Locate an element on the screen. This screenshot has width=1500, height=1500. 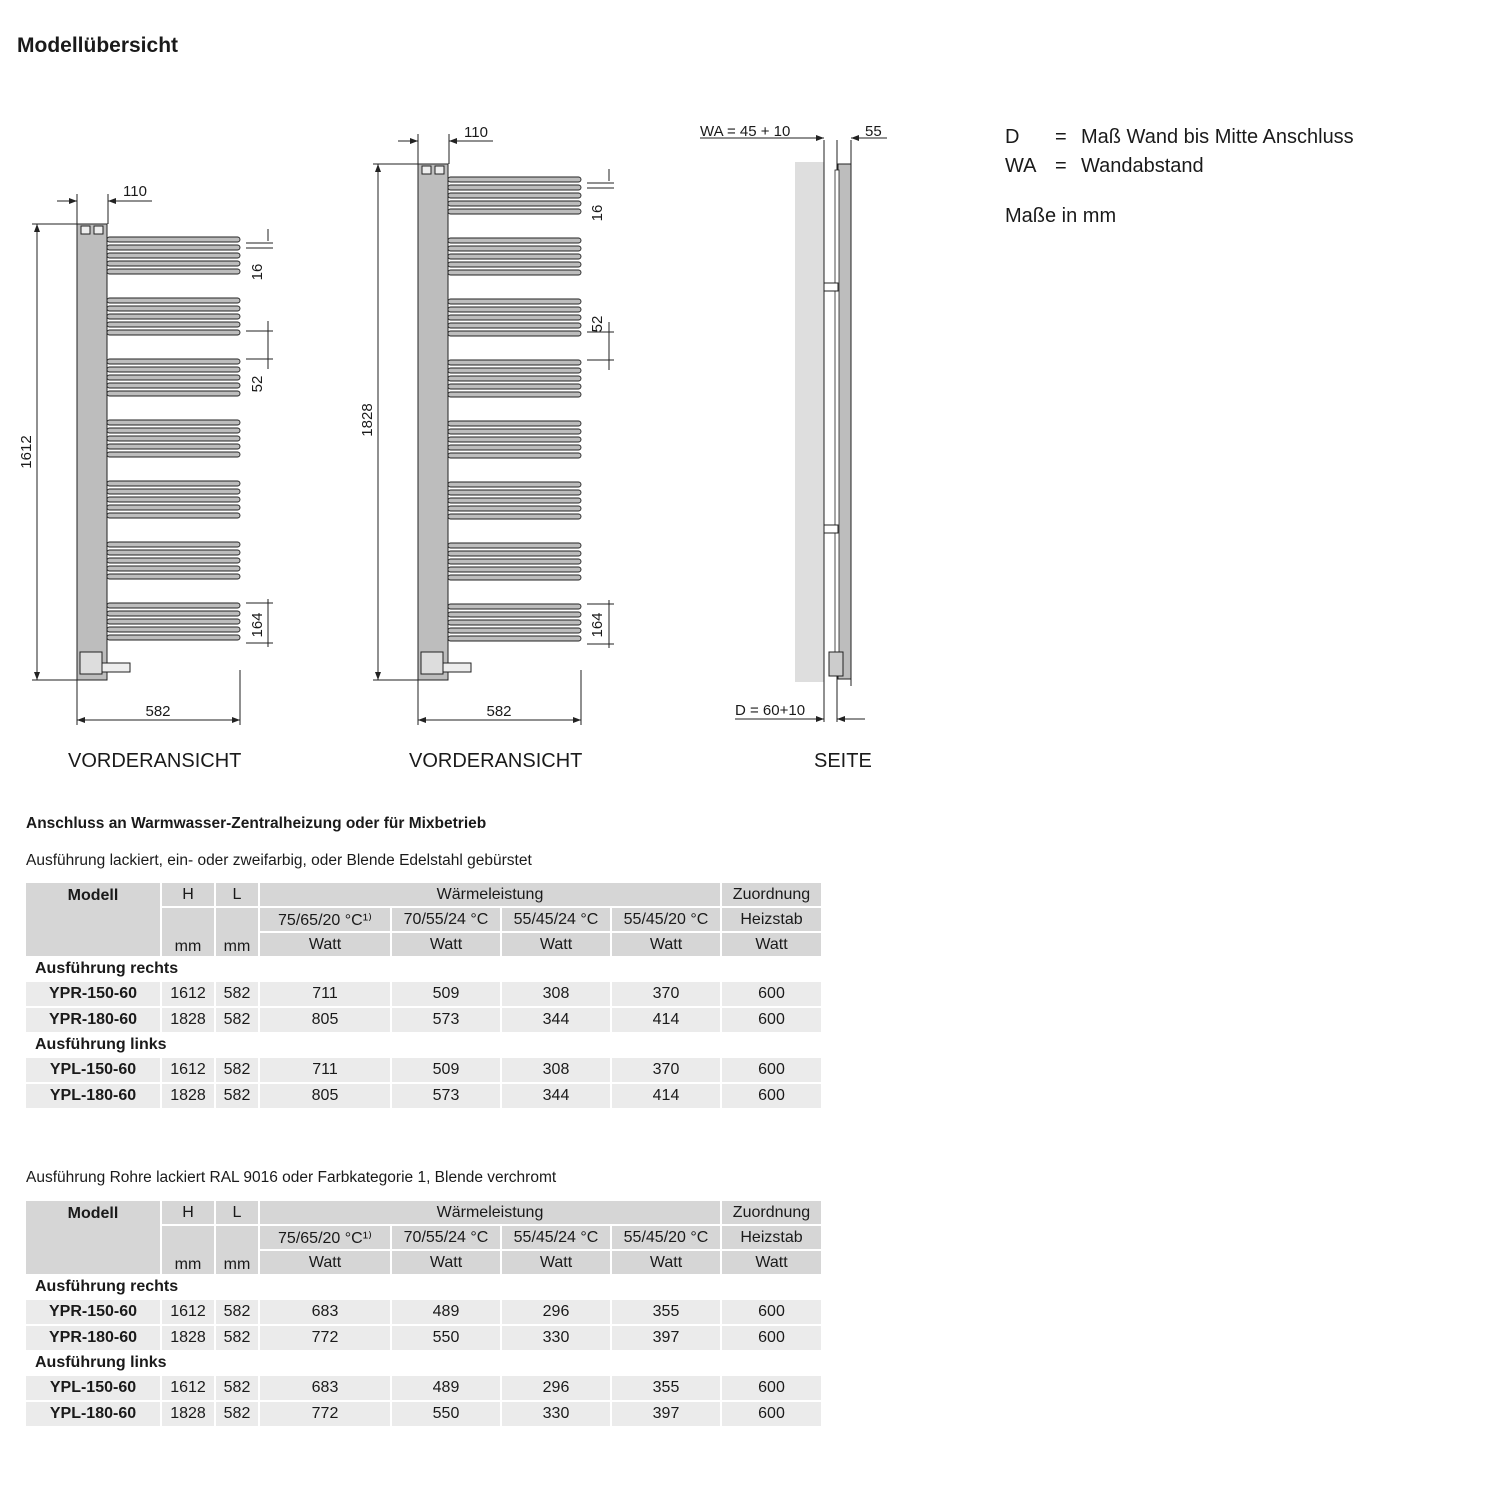
dim-width-top: 110 is located at coordinates (476, 132).